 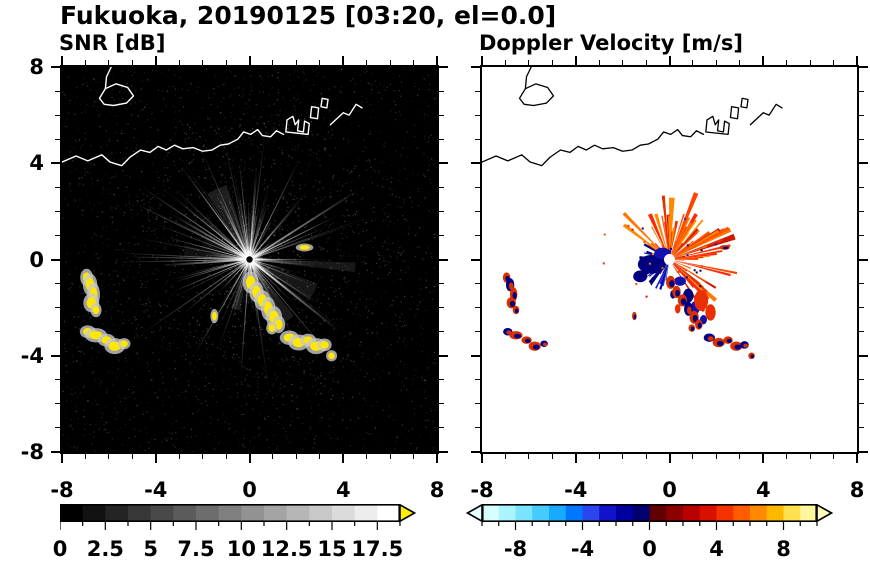 I want to click on snr-colorbar: 0 2.5 5 7.5 10 12.5 15 17.5, so click(x=234, y=532).